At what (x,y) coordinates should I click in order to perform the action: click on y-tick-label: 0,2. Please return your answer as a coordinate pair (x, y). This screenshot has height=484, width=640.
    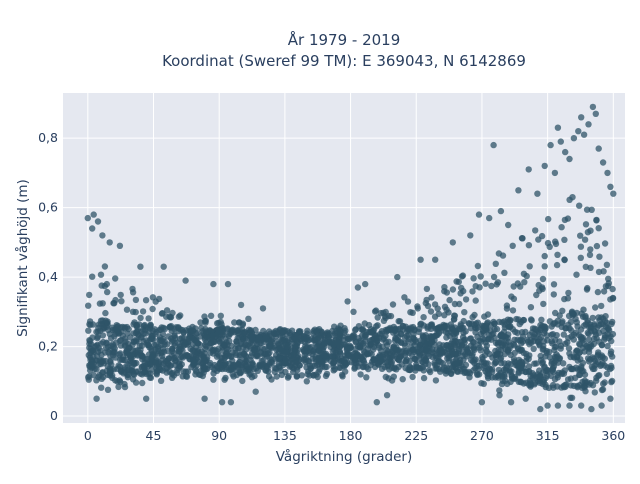
    Looking at the image, I should click on (48, 346).